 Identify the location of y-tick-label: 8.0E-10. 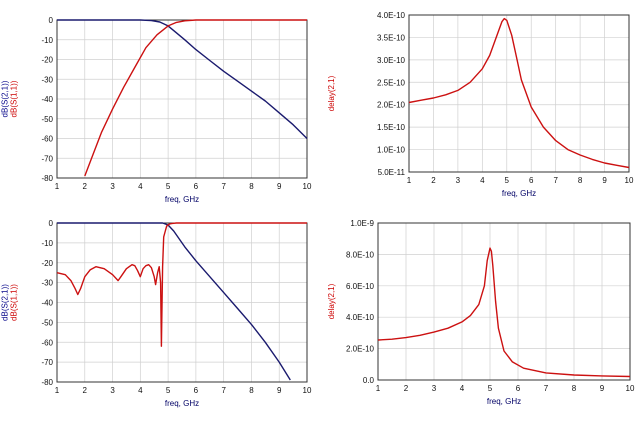
(360, 254).